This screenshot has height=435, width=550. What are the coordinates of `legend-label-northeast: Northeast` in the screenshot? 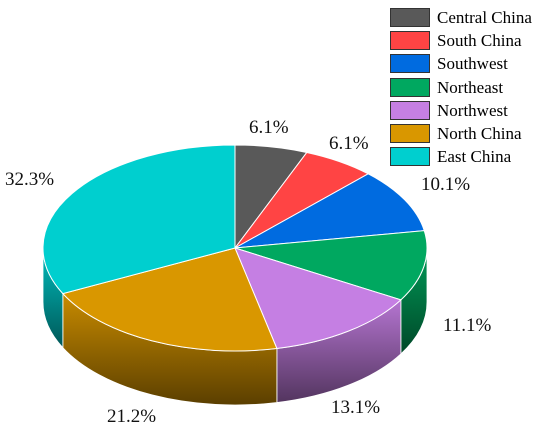 It's located at (470, 87).